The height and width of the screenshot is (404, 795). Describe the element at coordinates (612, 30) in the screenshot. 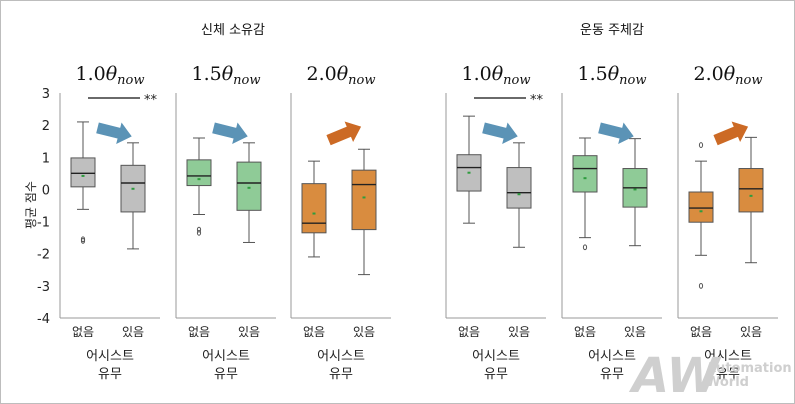

I see `group-title: 운동 주체감` at that location.